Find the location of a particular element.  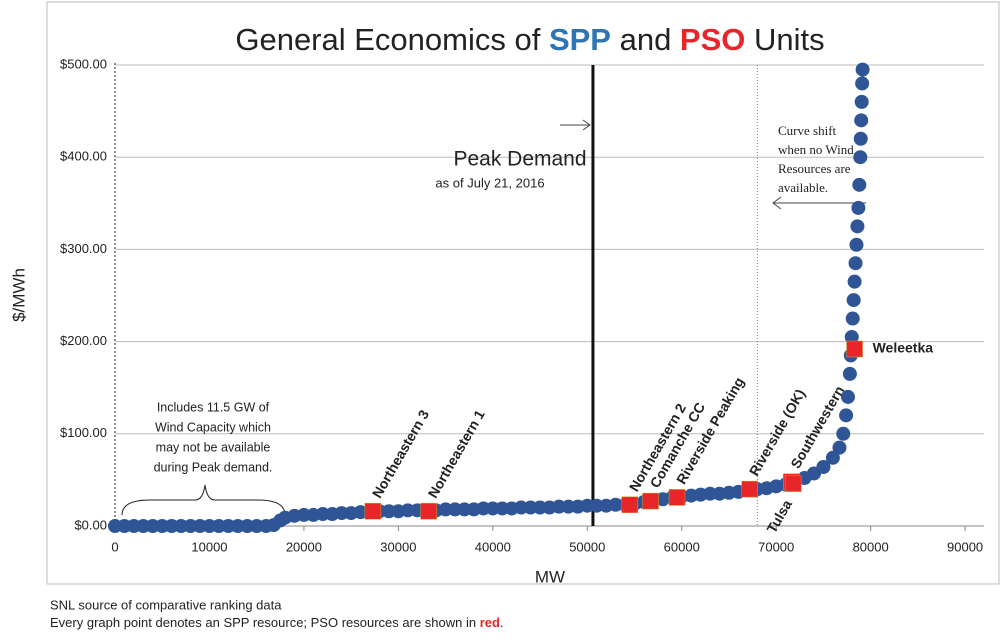

x-tick-label: 70000 is located at coordinates (776, 546).